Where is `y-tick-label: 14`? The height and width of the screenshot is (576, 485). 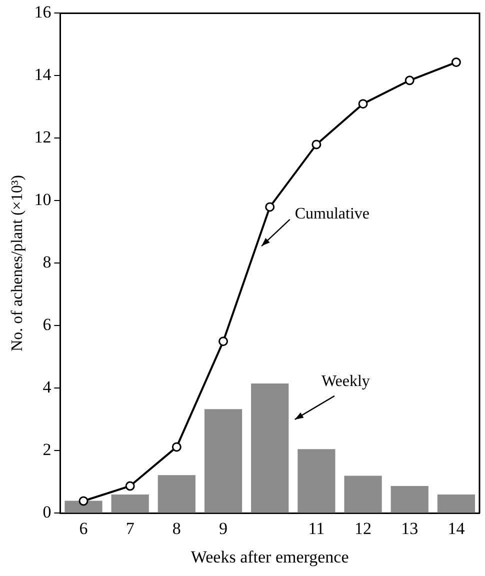
y-tick-label: 14 is located at coordinates (43, 74).